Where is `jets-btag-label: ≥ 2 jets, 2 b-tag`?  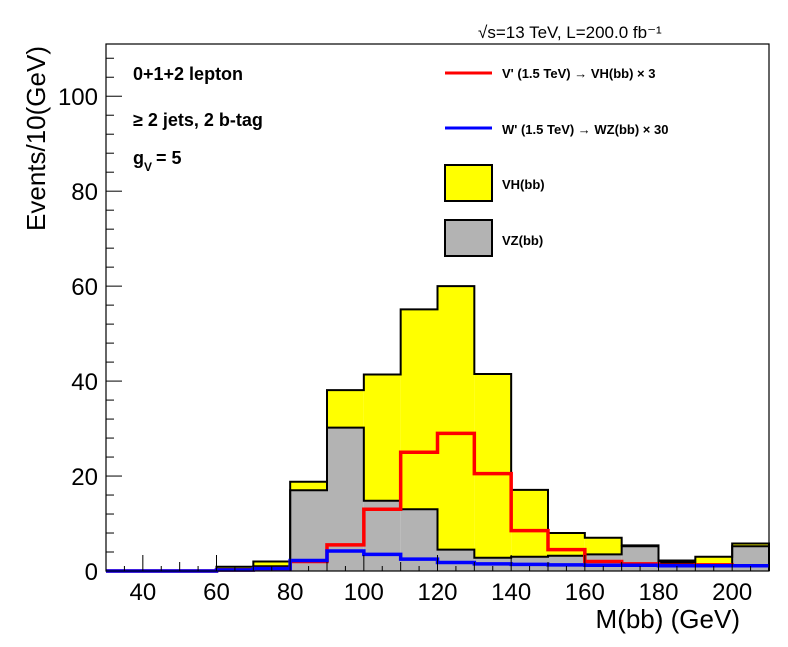 jets-btag-label: ≥ 2 jets, 2 b-tag is located at coordinates (198, 120).